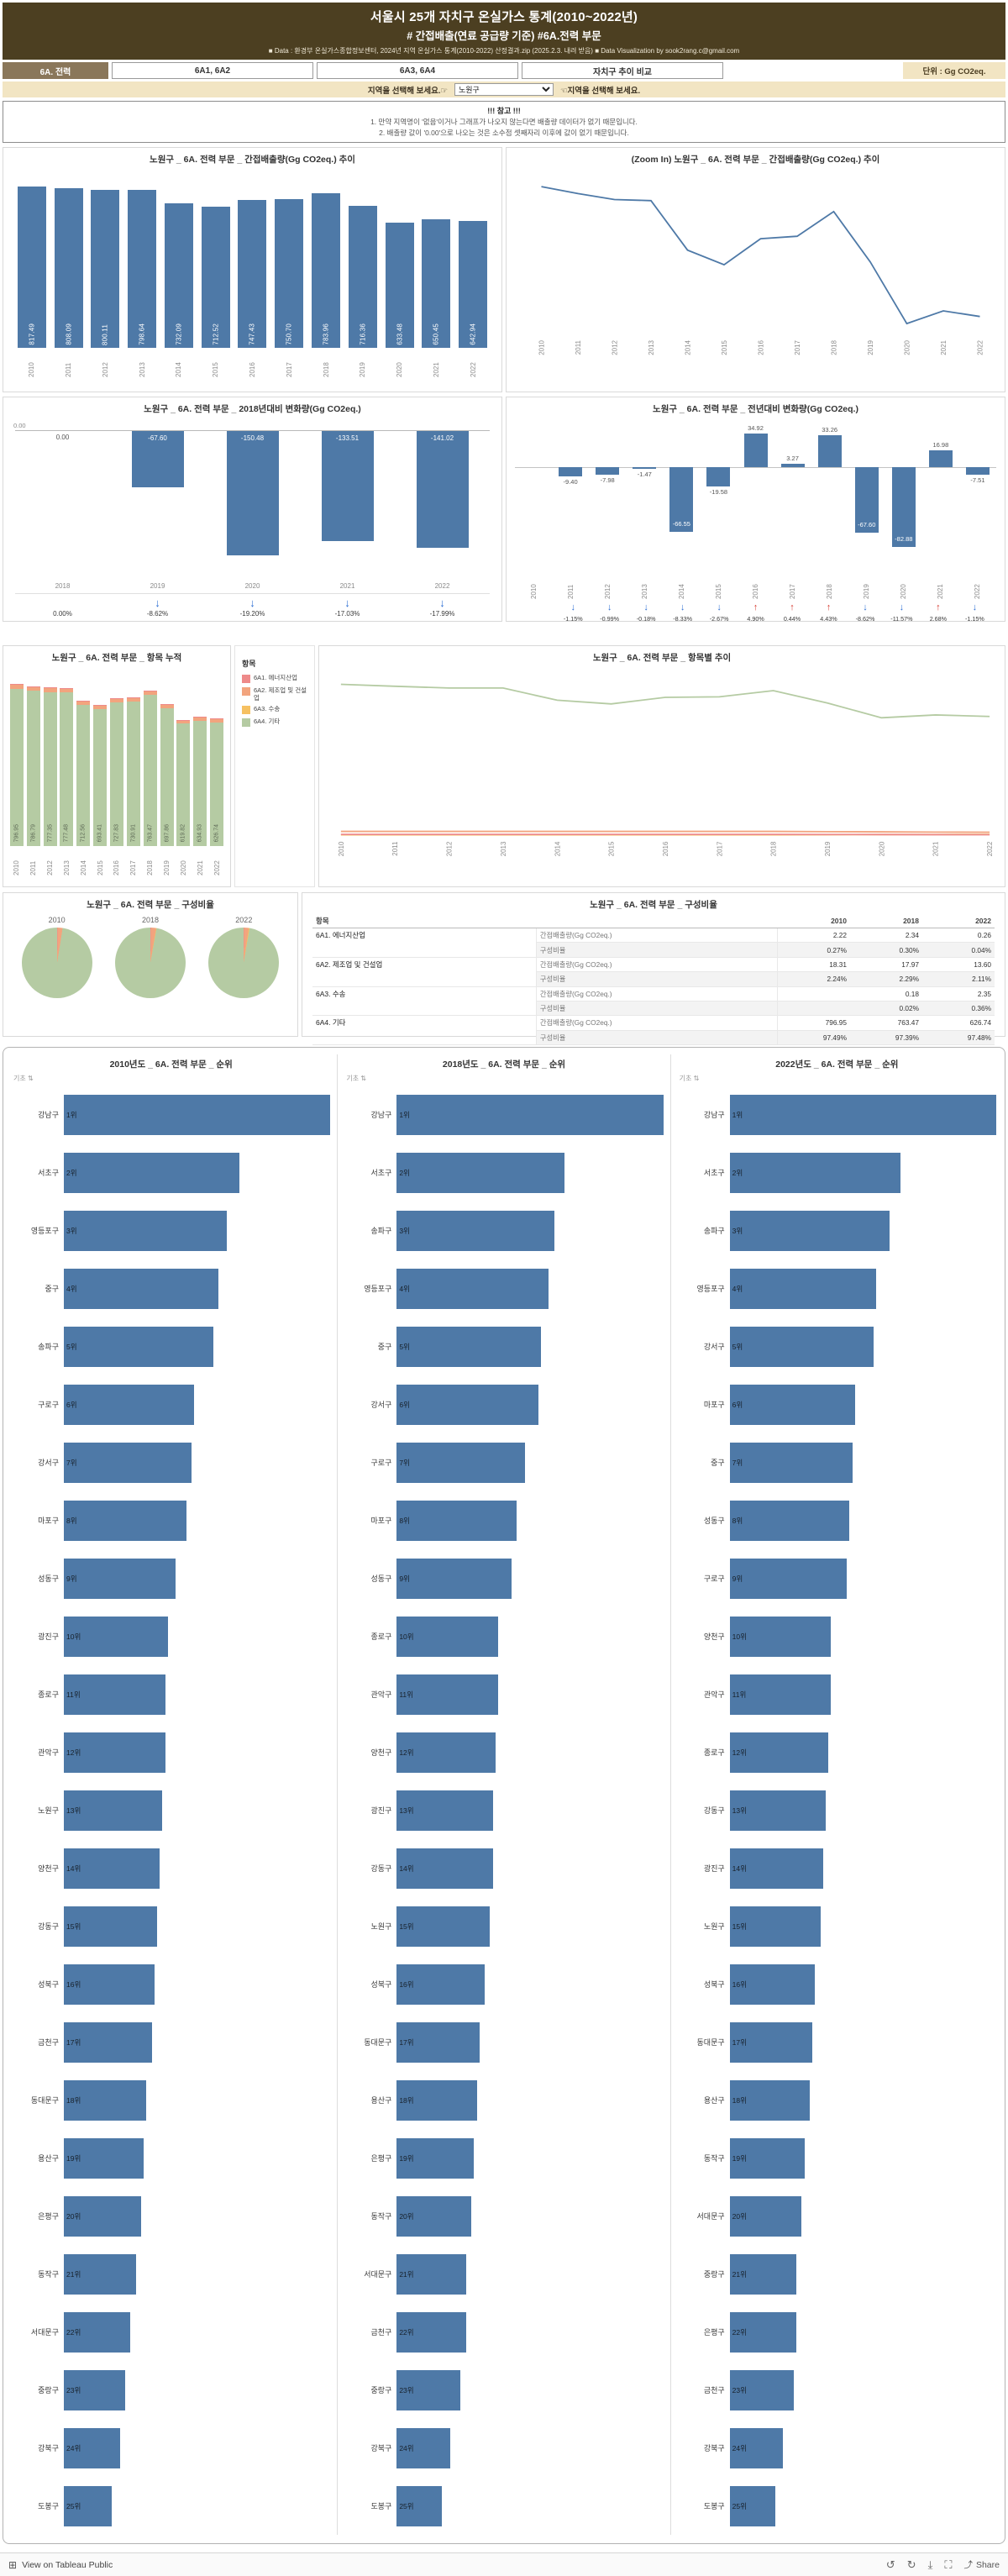  Describe the element at coordinates (981, 2564) in the screenshot. I see `share-button: ⤴ Share` at that location.